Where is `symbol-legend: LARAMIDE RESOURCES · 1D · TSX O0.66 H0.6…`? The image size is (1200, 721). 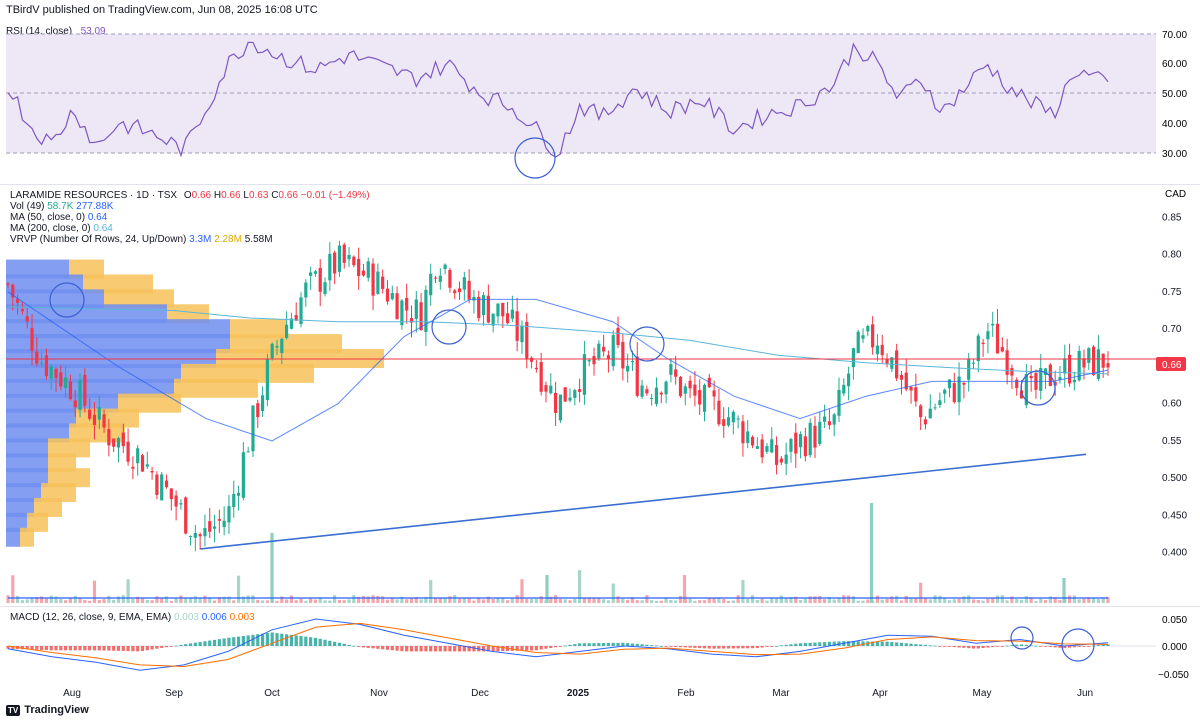 symbol-legend: LARAMIDE RESOURCES · 1D · TSX O0.66 H0.6… is located at coordinates (190, 195).